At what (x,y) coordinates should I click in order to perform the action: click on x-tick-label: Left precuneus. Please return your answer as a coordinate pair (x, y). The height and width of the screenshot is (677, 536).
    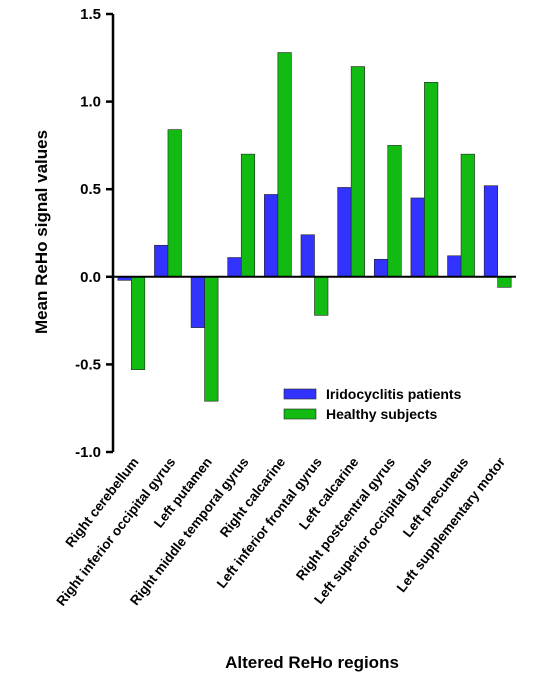
    Looking at the image, I should click on (435, 497).